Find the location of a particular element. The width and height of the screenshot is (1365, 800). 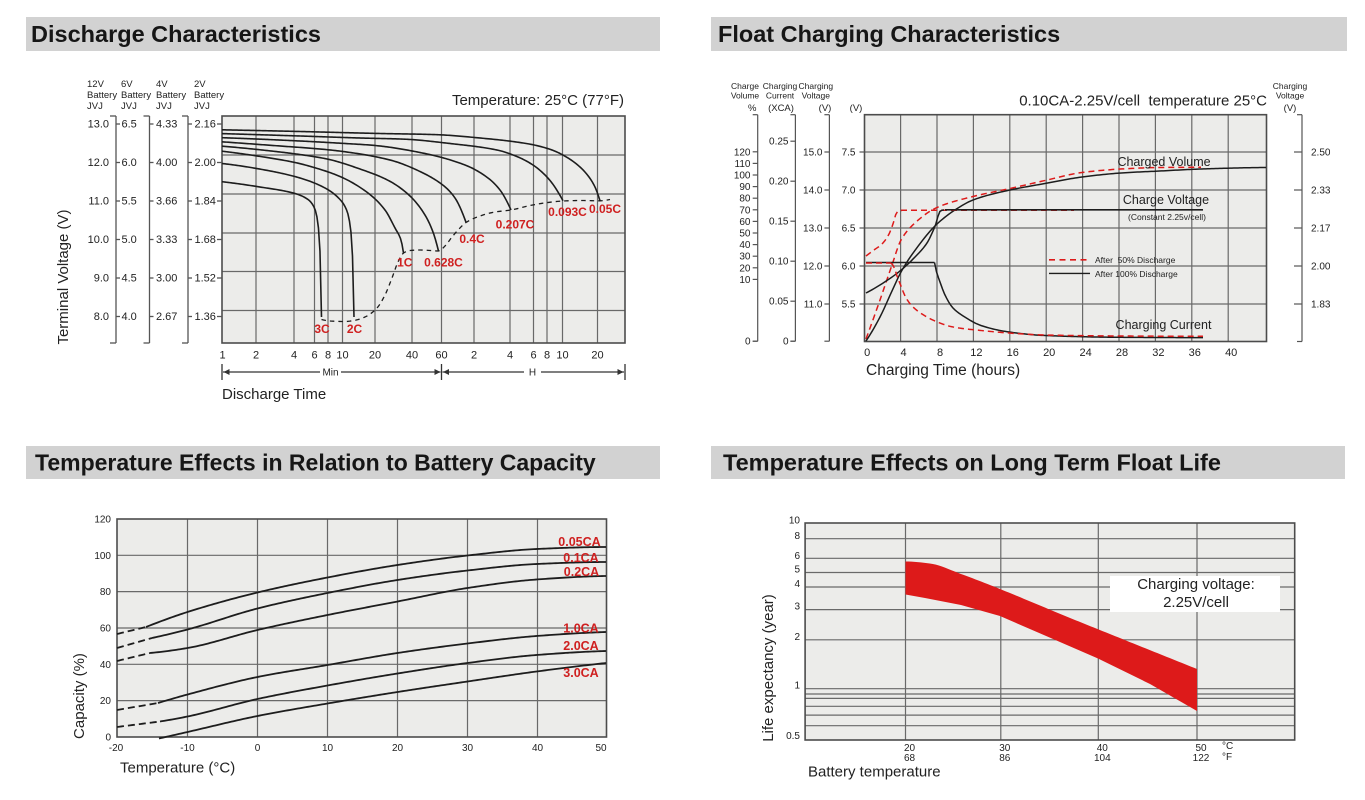

svg-text: 90 is located at coordinates (745, 187).